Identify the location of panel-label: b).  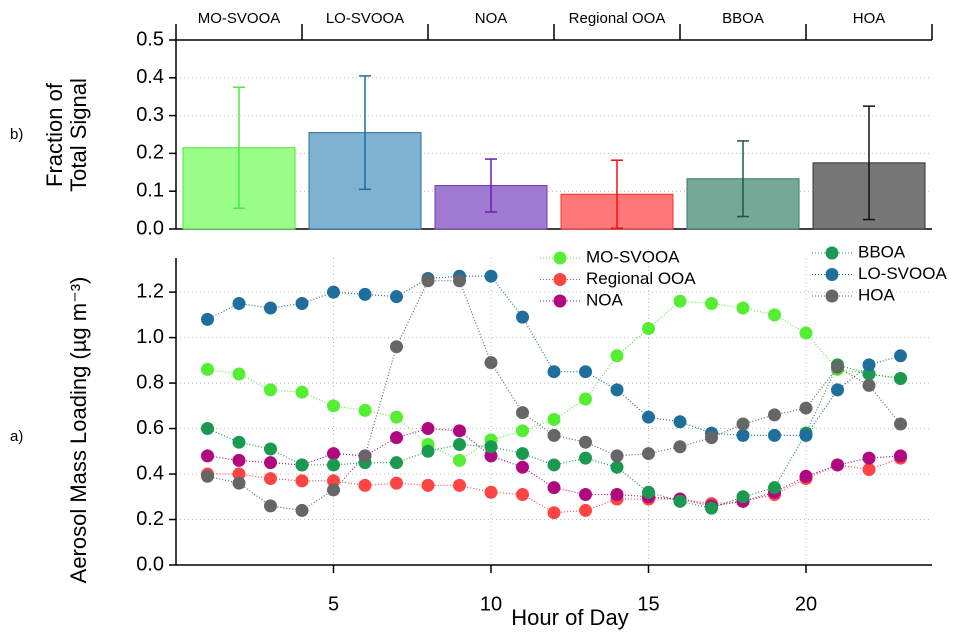
(16, 134).